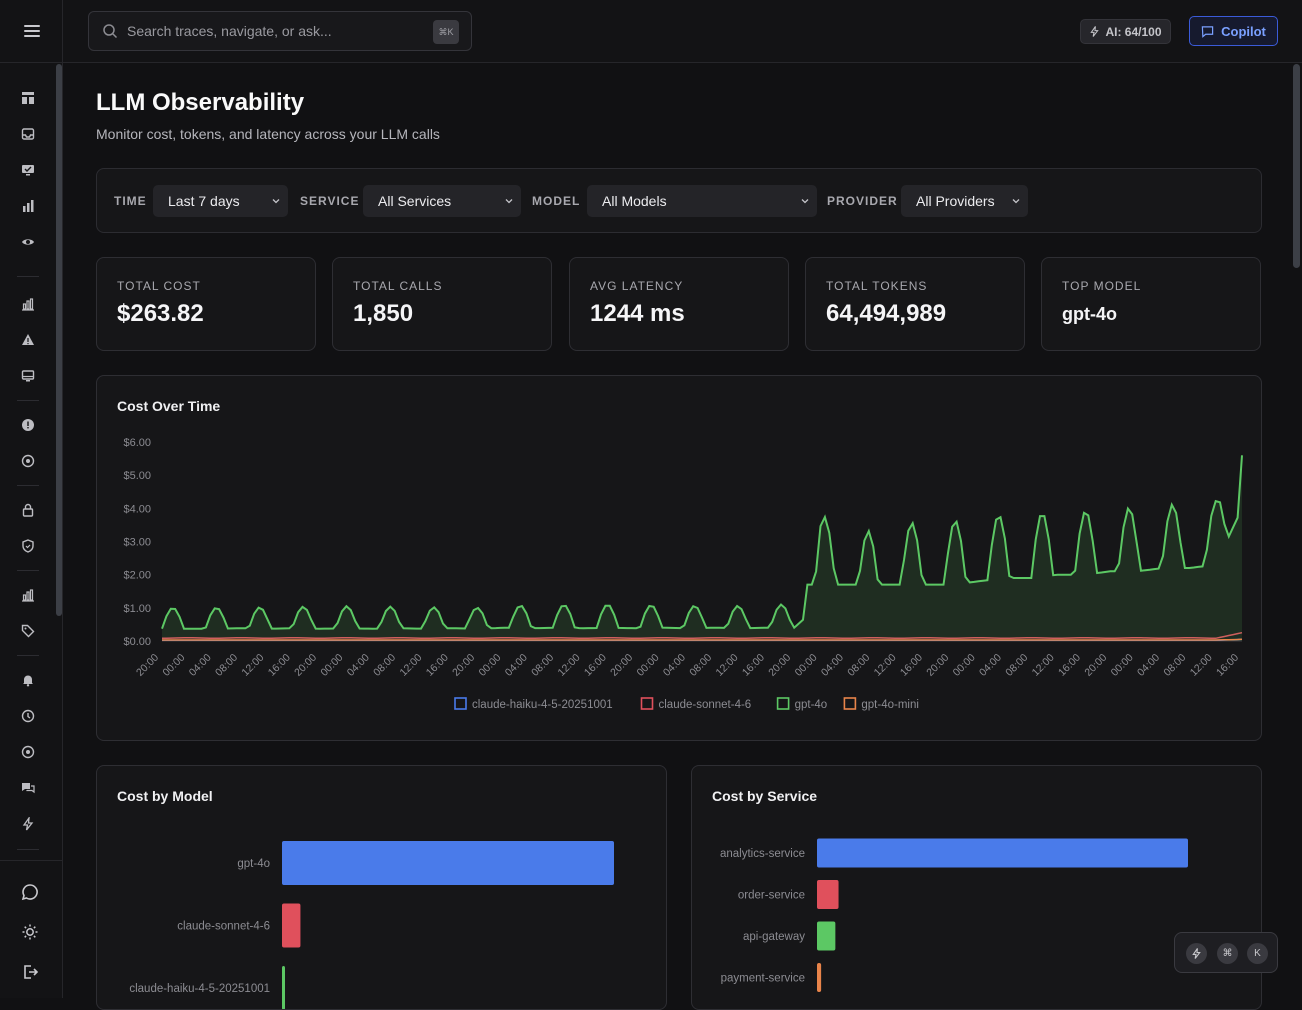 This screenshot has height=1010, width=1302. What do you see at coordinates (28, 425) in the screenshot?
I see `alert-circle-icon` at bounding box center [28, 425].